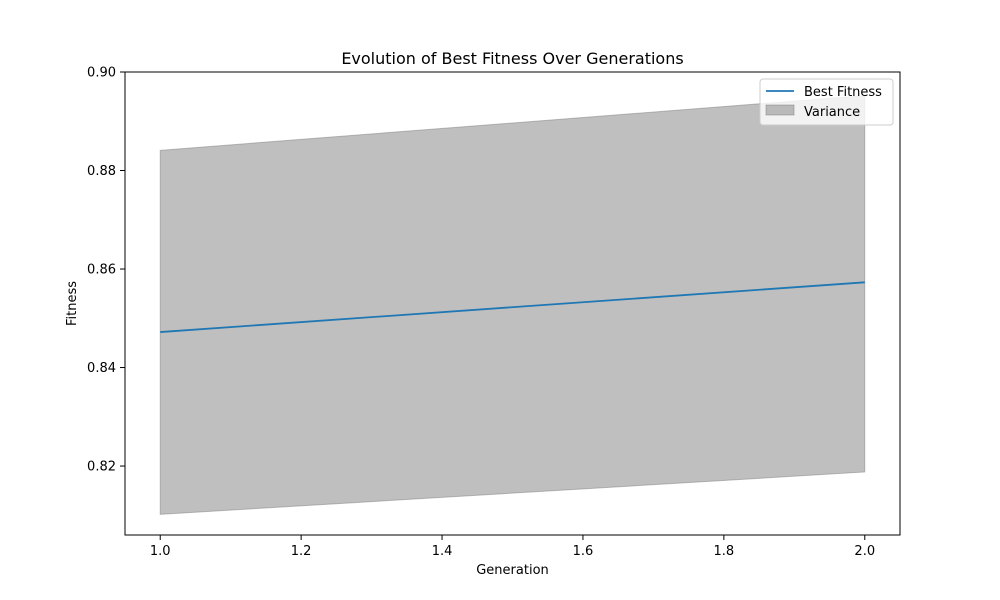 This screenshot has width=1000, height=600. What do you see at coordinates (101, 270) in the screenshot?
I see `y-tick-label: 0.86` at bounding box center [101, 270].